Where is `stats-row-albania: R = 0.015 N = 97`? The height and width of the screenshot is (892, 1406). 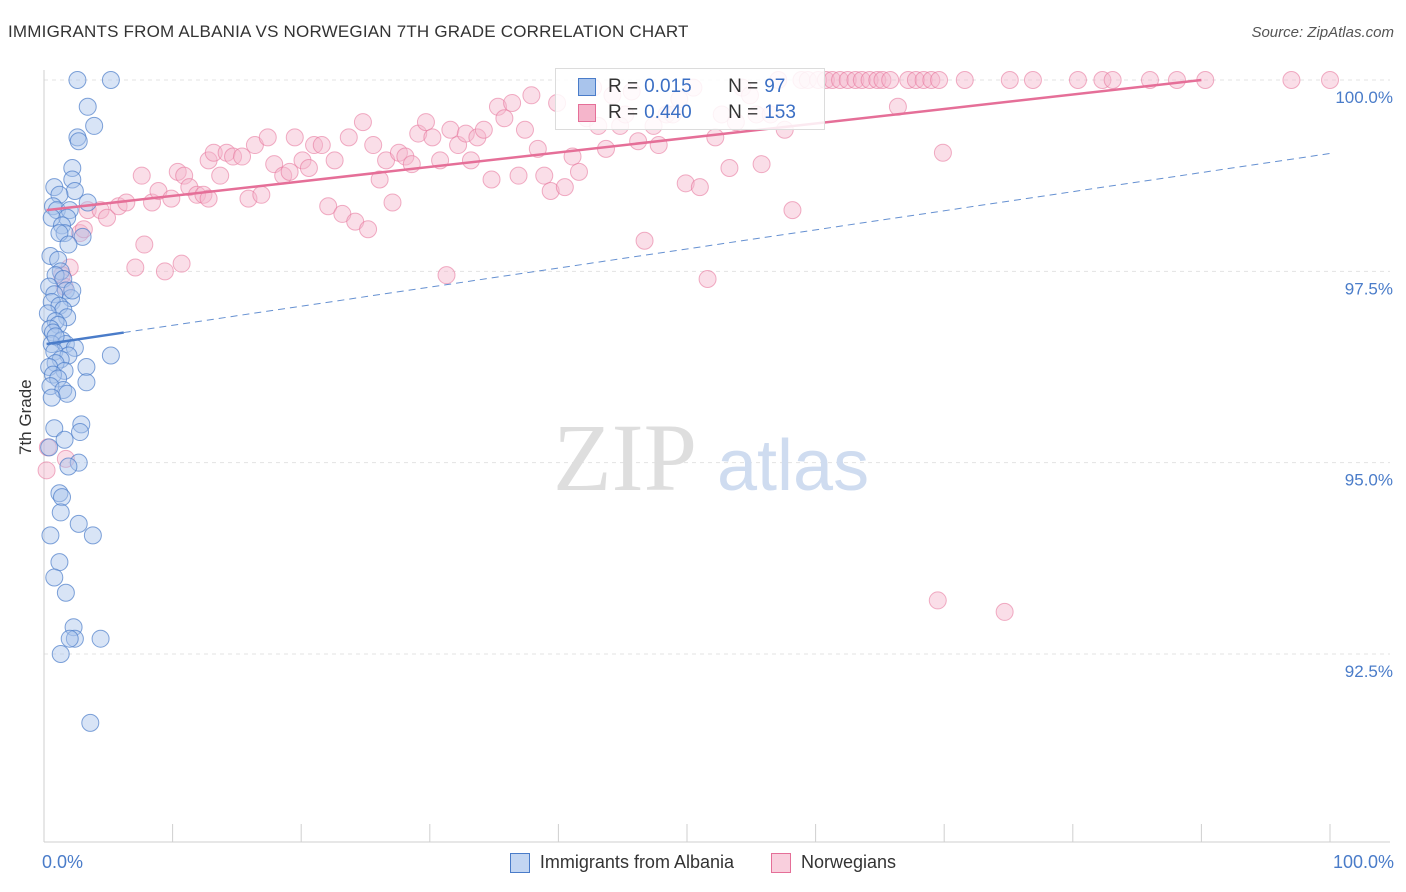 stats-row-albania: R = 0.015 N = 97 is located at coordinates (681, 87).